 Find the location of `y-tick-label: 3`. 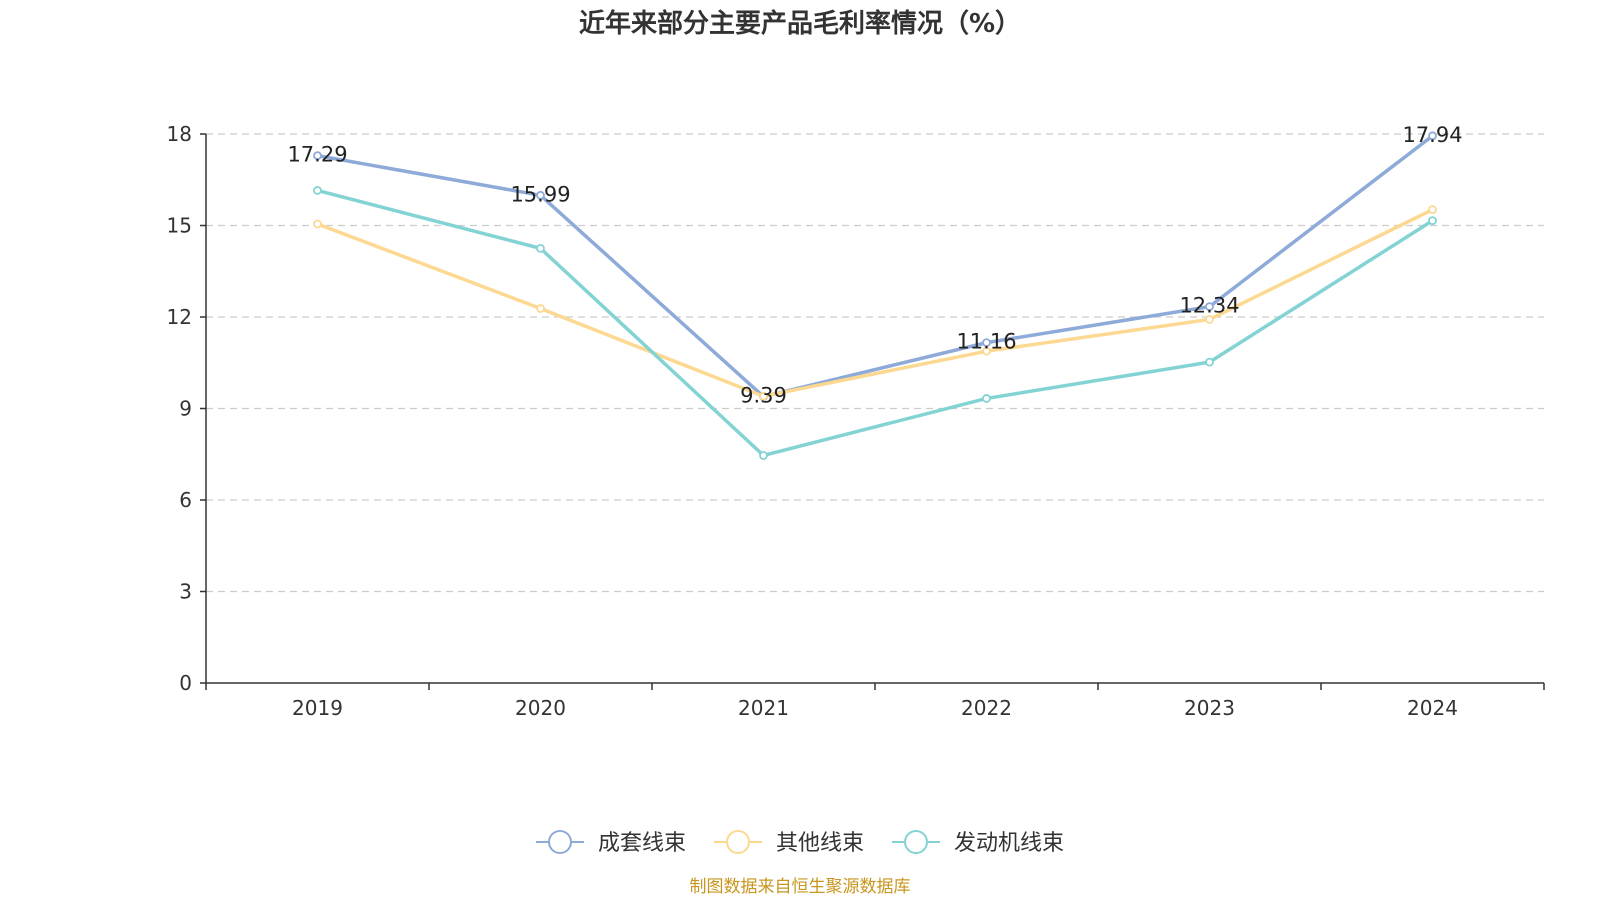

y-tick-label: 3 is located at coordinates (185, 592).